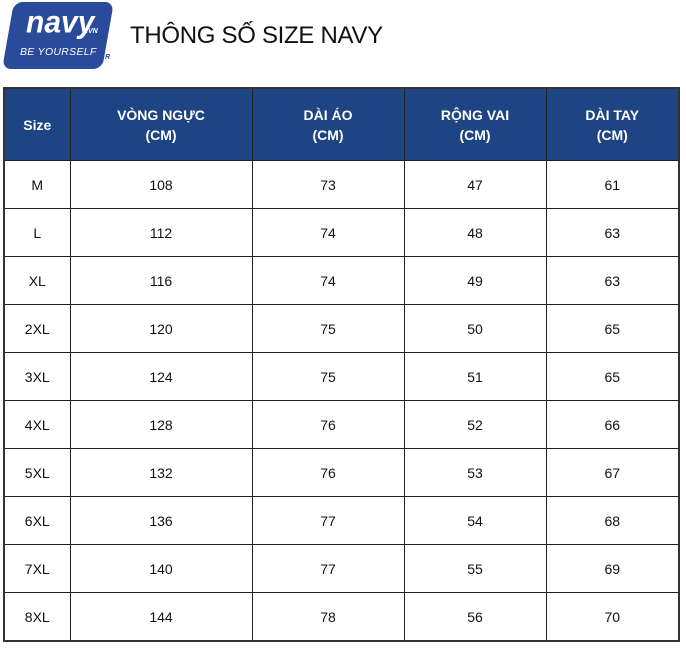  What do you see at coordinates (37, 232) in the screenshot?
I see `cell-size: L` at bounding box center [37, 232].